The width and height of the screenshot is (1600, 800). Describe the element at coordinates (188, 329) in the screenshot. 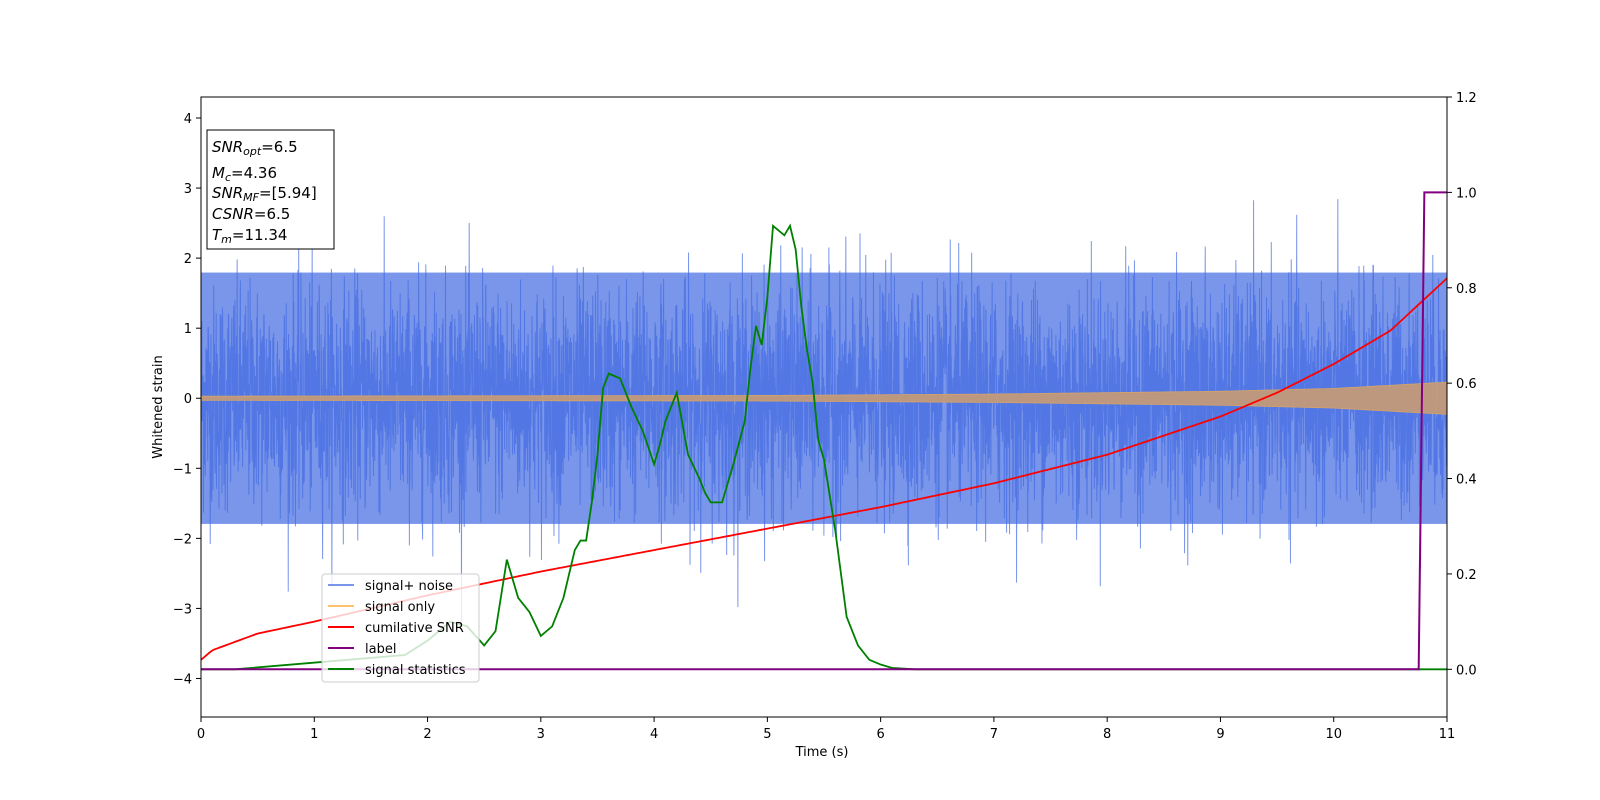

I see `left-y-tick-label: 1` at that location.